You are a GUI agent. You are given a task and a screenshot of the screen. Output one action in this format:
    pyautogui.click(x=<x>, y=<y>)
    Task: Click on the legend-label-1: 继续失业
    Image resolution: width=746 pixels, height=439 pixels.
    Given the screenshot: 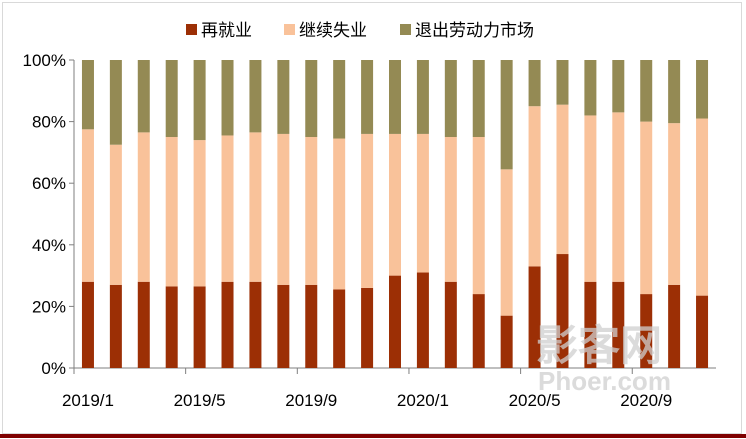 What is the action you would take?
    pyautogui.click(x=333, y=31)
    